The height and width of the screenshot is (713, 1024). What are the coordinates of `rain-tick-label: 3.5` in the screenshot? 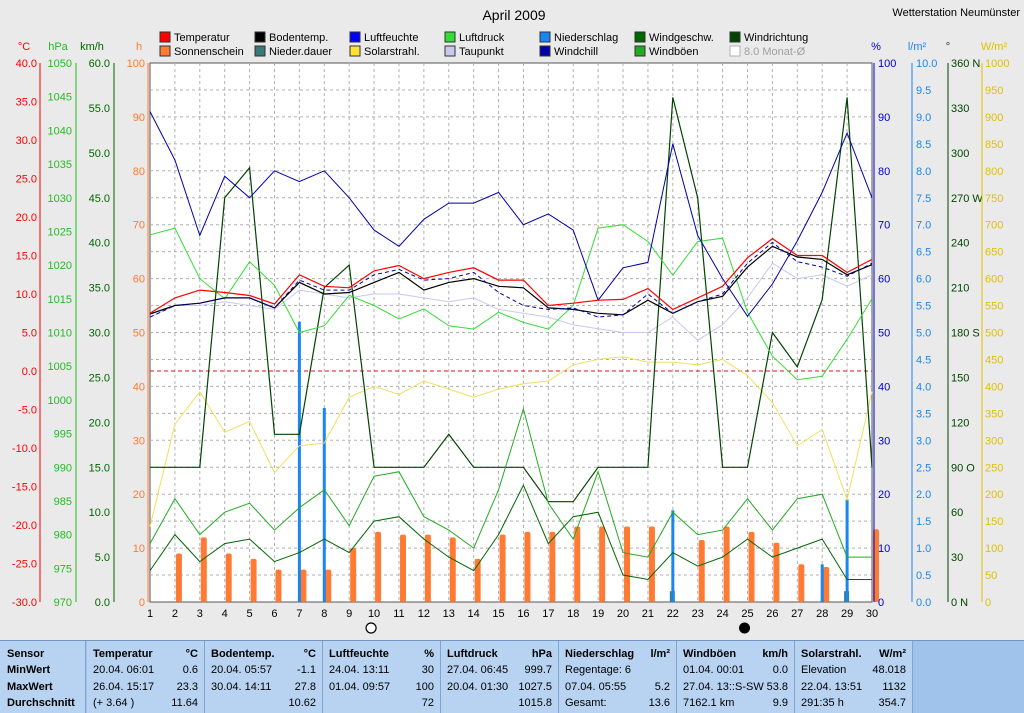 It's located at (923, 414).